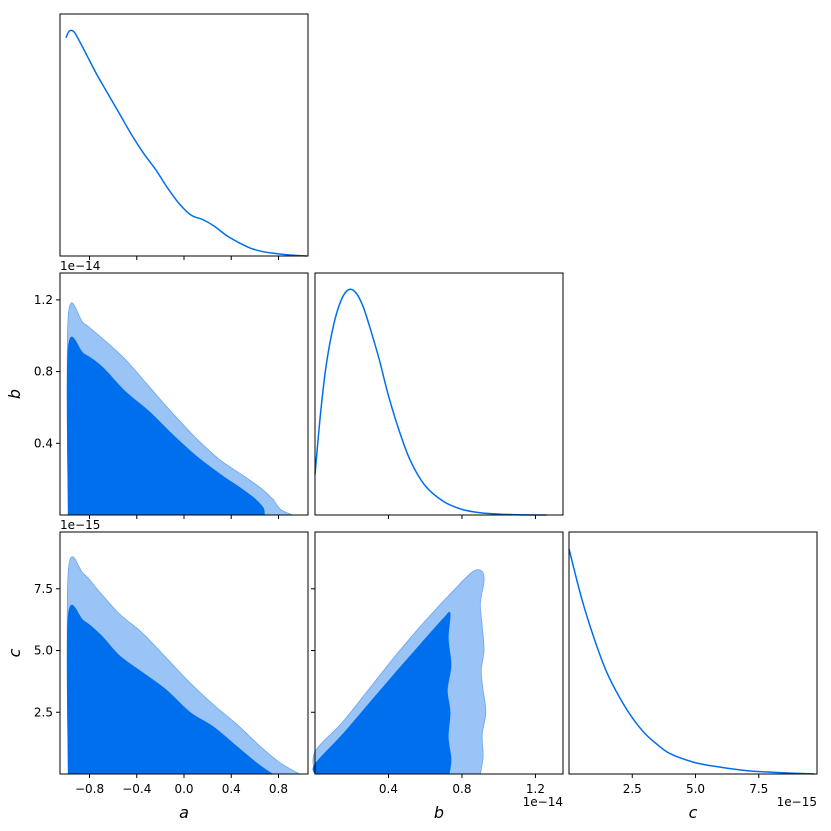 Image resolution: width=831 pixels, height=831 pixels. What do you see at coordinates (632, 789) in the screenshot?
I see `x-tick-label-c: 2.5` at bounding box center [632, 789].